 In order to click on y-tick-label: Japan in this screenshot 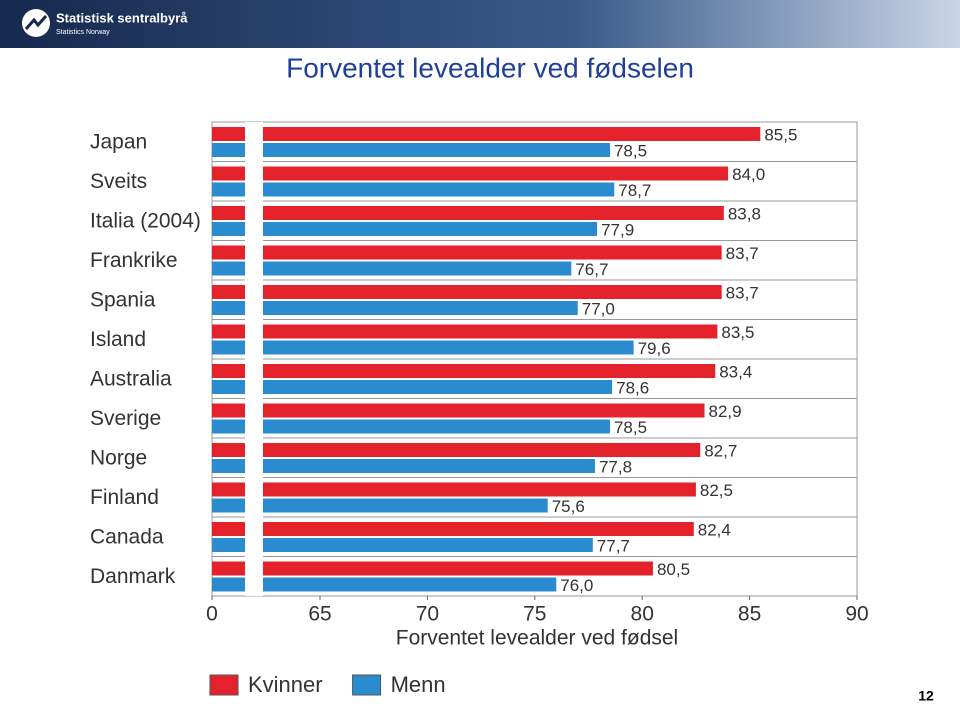, I will do `click(118, 141)`.